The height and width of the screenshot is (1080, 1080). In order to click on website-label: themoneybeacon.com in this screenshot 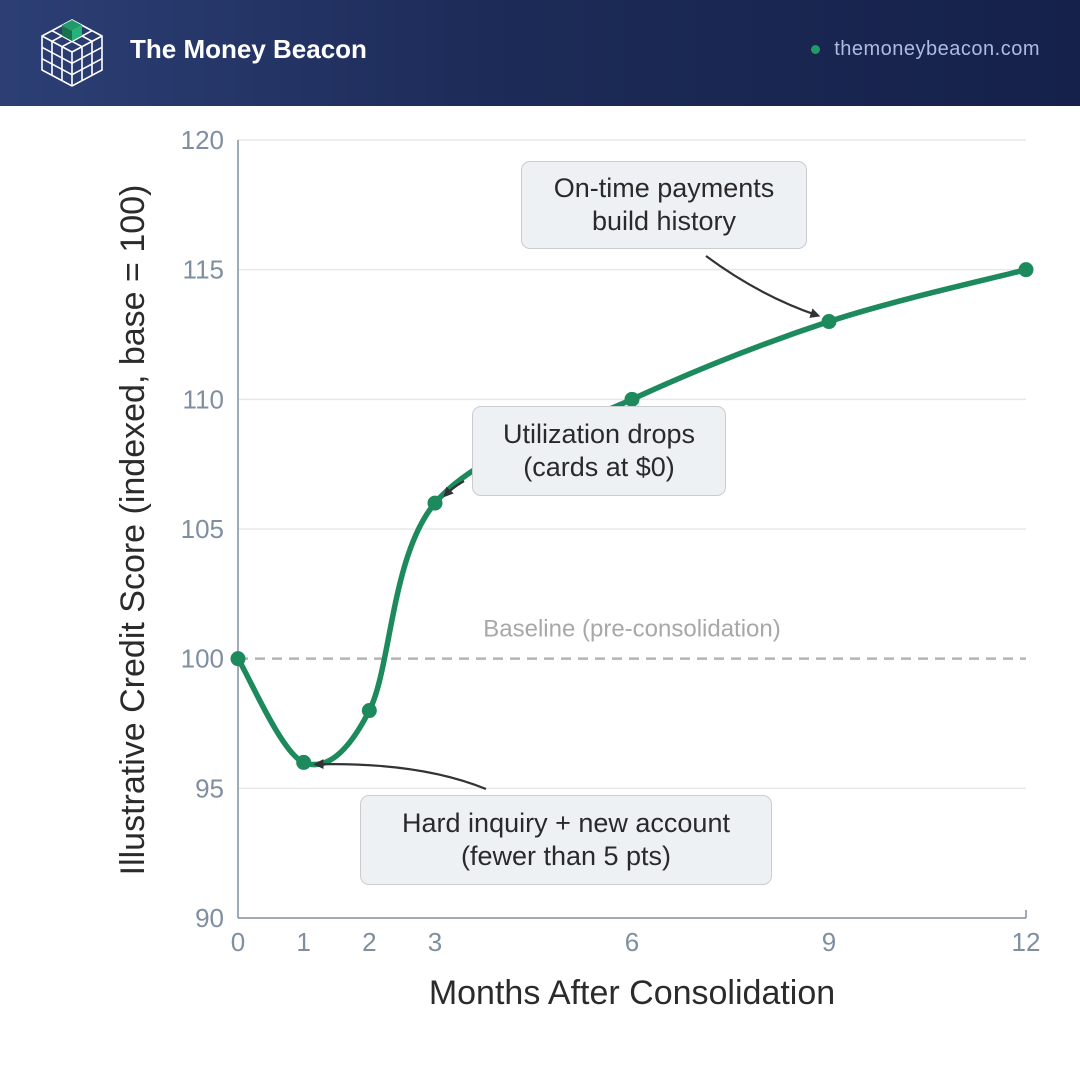, I will do `click(937, 49)`.